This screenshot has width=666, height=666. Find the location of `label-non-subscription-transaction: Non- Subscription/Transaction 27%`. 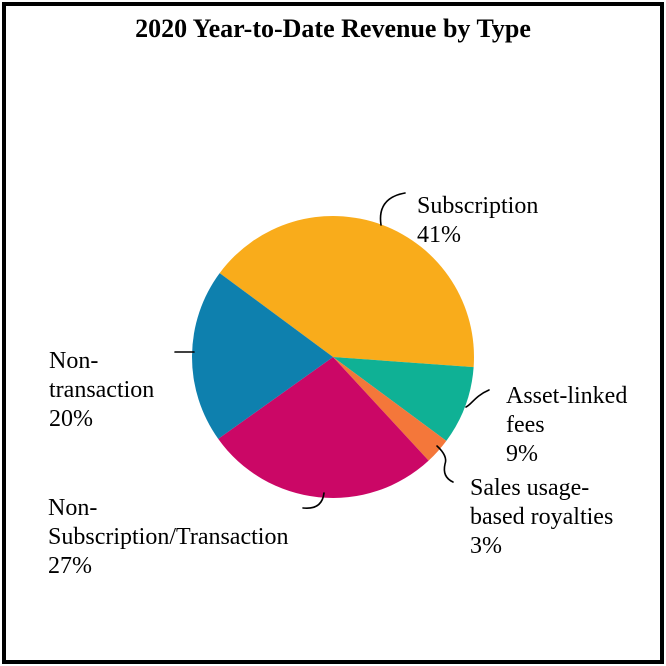

label-non-subscription-transaction: Non- Subscription/Transaction 27% is located at coordinates (168, 537).